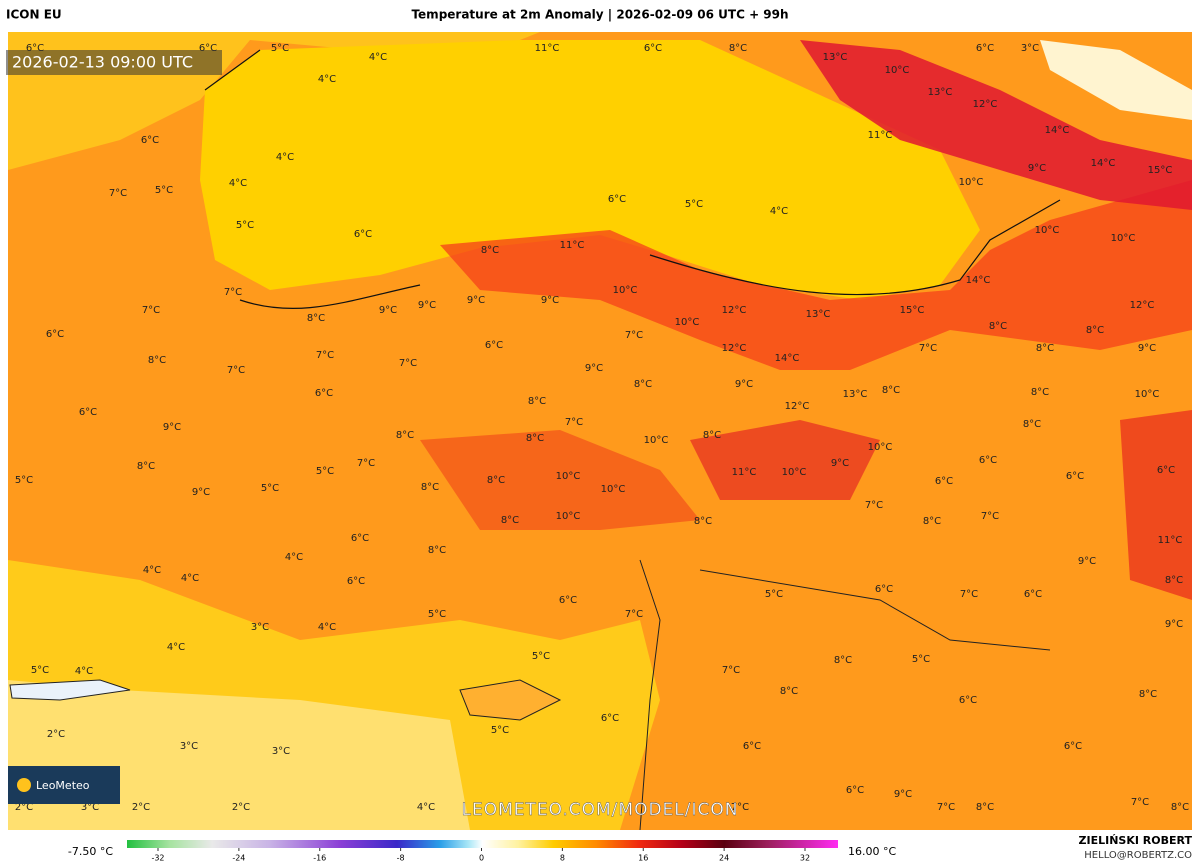 The height and width of the screenshot is (867, 1200). I want to click on colorbar, so click(482, 844).